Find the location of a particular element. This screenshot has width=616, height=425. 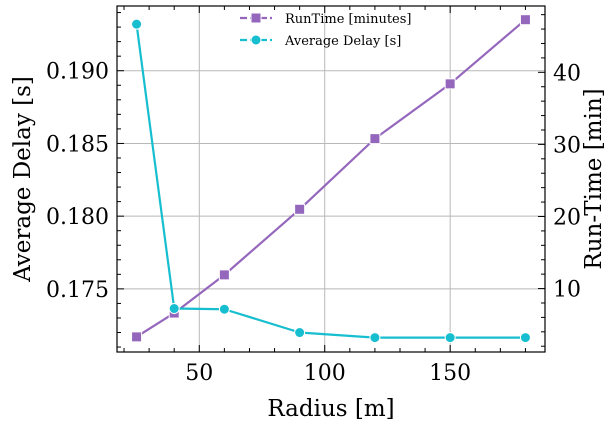

x-axis-label: Radius [m] is located at coordinates (330, 409).